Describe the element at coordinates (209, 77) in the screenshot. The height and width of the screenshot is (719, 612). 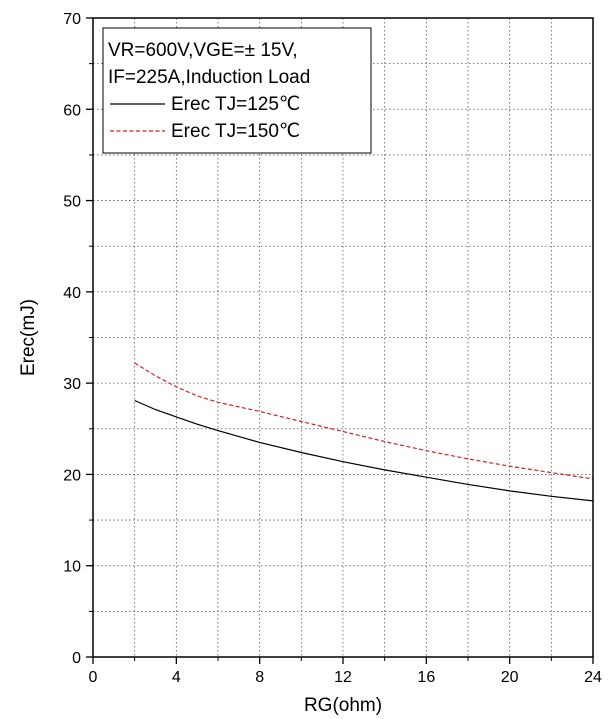
I see `legend-annotation-line-2: IF=225A,Induction Load` at that location.